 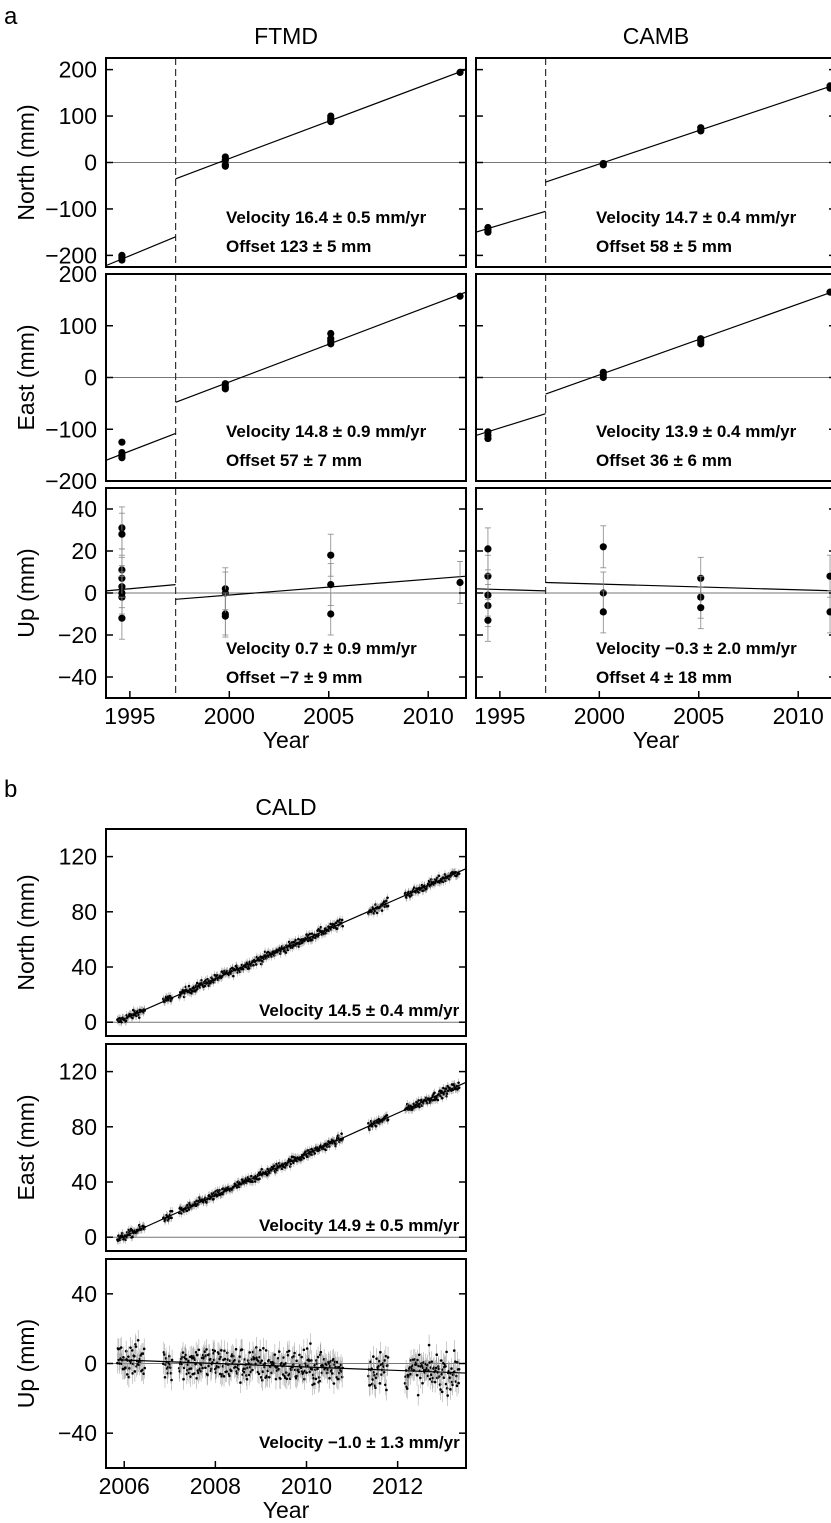 I want to click on annotation-0: Velocity 14.7 ± 0.4 mm/yr, so click(x=696, y=217).